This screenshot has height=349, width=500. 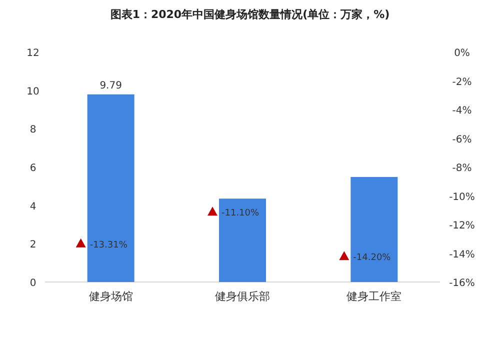 What do you see at coordinates (374, 296) in the screenshot?
I see `x-tick-label: 健身工作室` at bounding box center [374, 296].